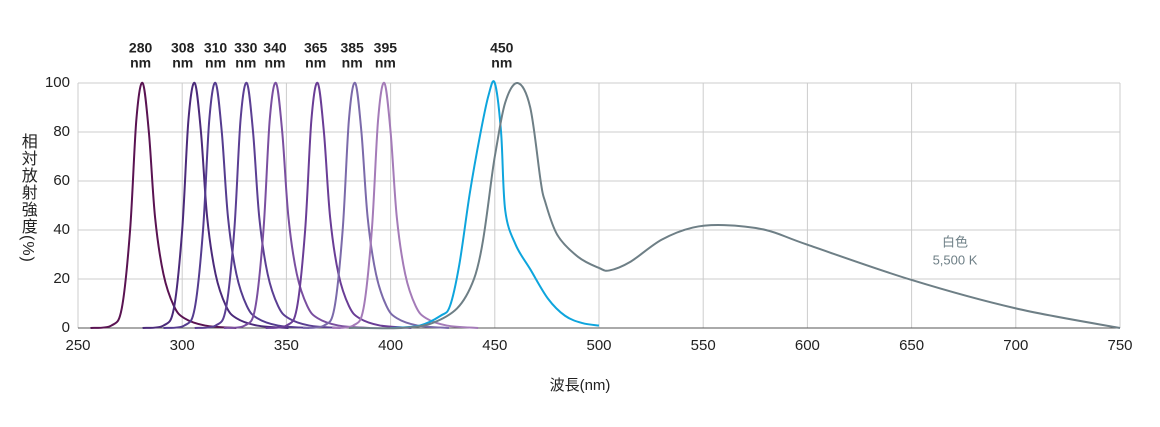 This screenshot has height=427, width=1160. I want to click on y-tick-label: 20, so click(61, 278).